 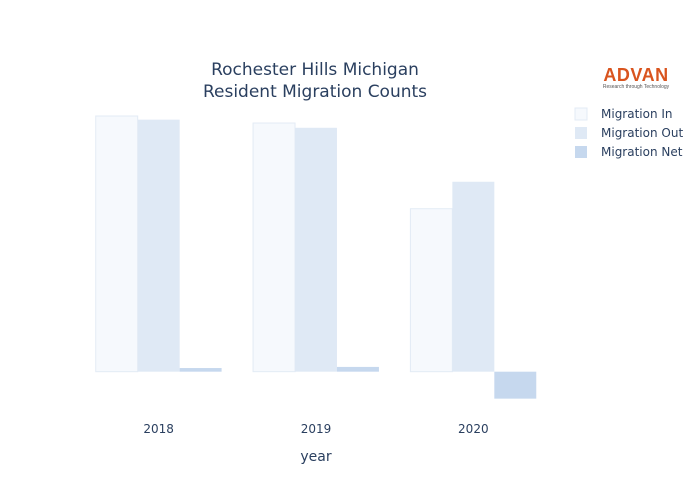 I want to click on bar-migration-out-2020, so click(x=473, y=276).